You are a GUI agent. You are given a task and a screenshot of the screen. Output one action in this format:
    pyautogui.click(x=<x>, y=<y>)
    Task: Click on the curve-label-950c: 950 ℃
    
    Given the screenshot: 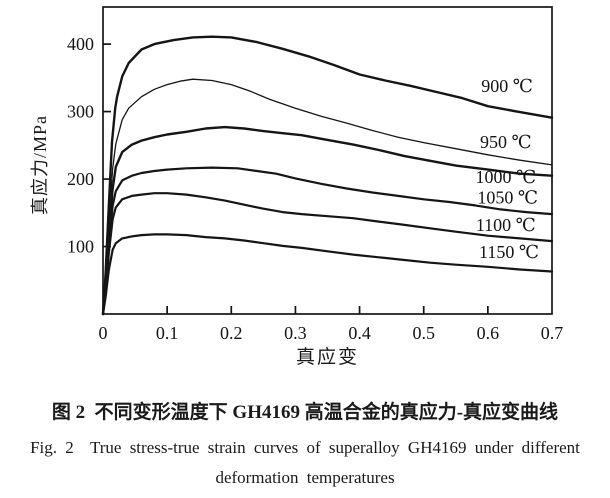 What is the action you would take?
    pyautogui.click(x=506, y=142)
    